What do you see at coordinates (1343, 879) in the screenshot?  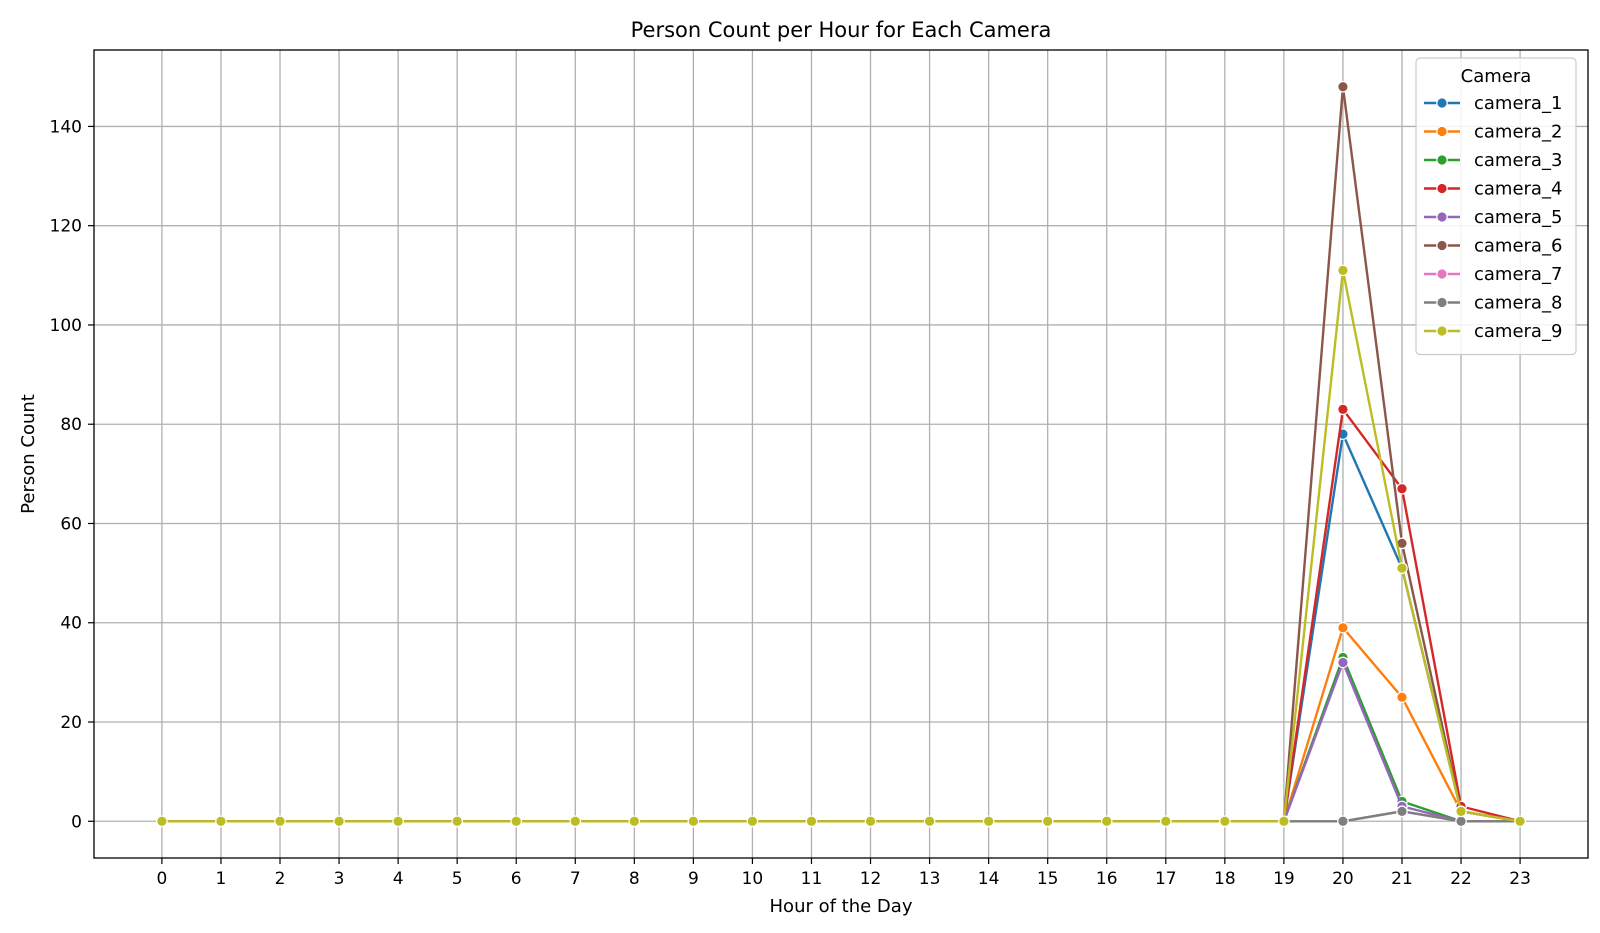 I see `x-tick-label: 20` at bounding box center [1343, 879].